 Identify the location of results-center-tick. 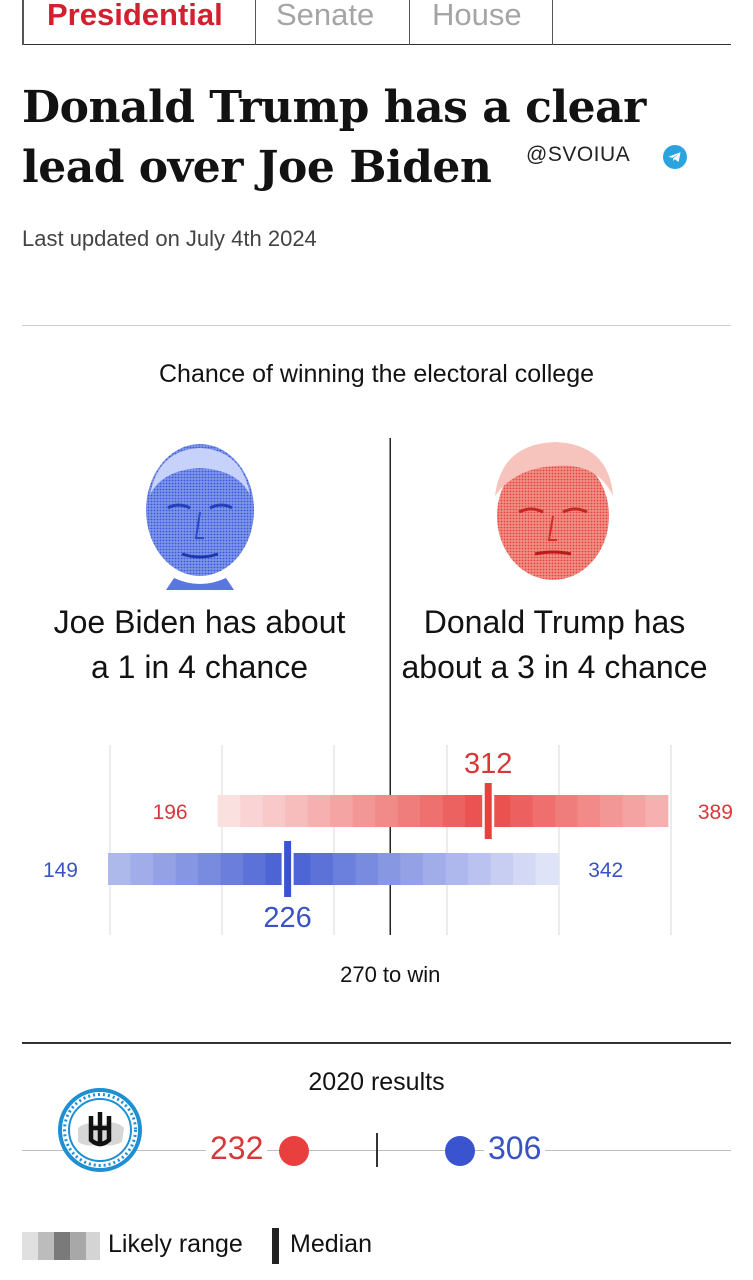
(377, 1150).